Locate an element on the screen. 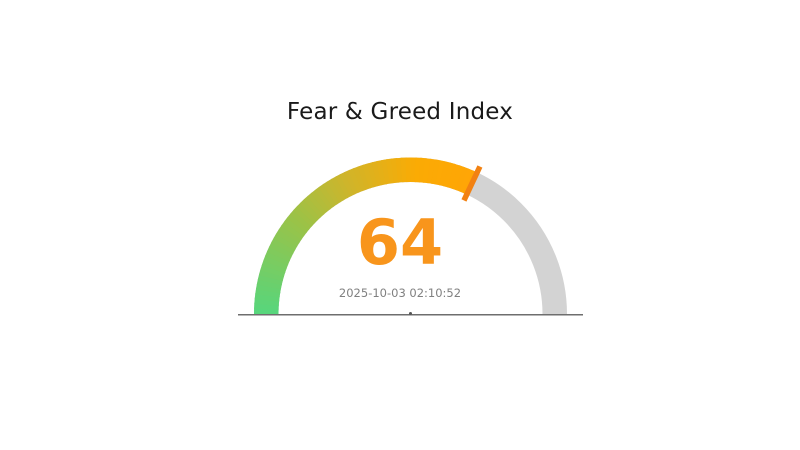 This screenshot has width=800, height=450. chart-title: Fear & Greed Index is located at coordinates (400, 112).